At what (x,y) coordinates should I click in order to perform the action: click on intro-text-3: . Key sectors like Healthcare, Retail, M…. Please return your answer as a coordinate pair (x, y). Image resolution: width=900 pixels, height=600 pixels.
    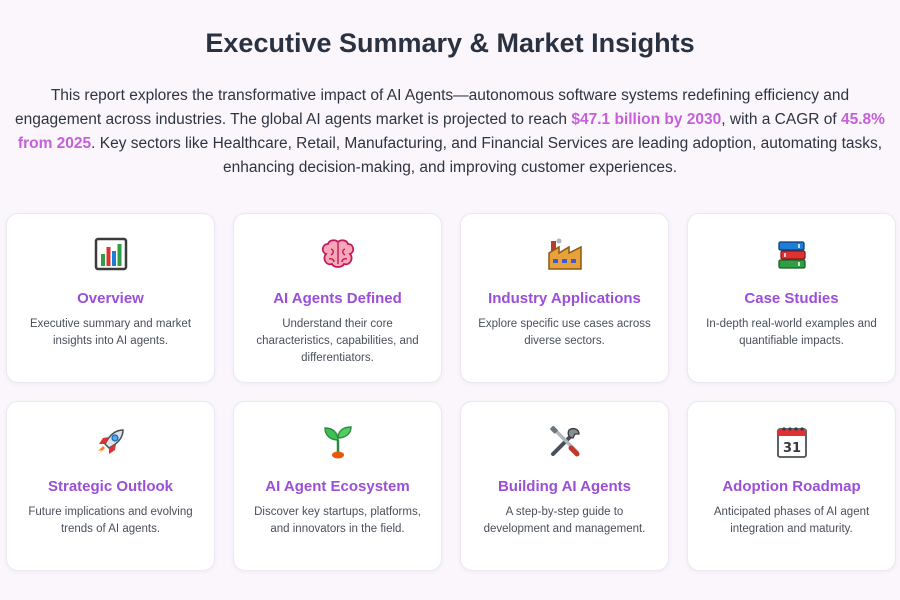
    Looking at the image, I should click on (487, 155).